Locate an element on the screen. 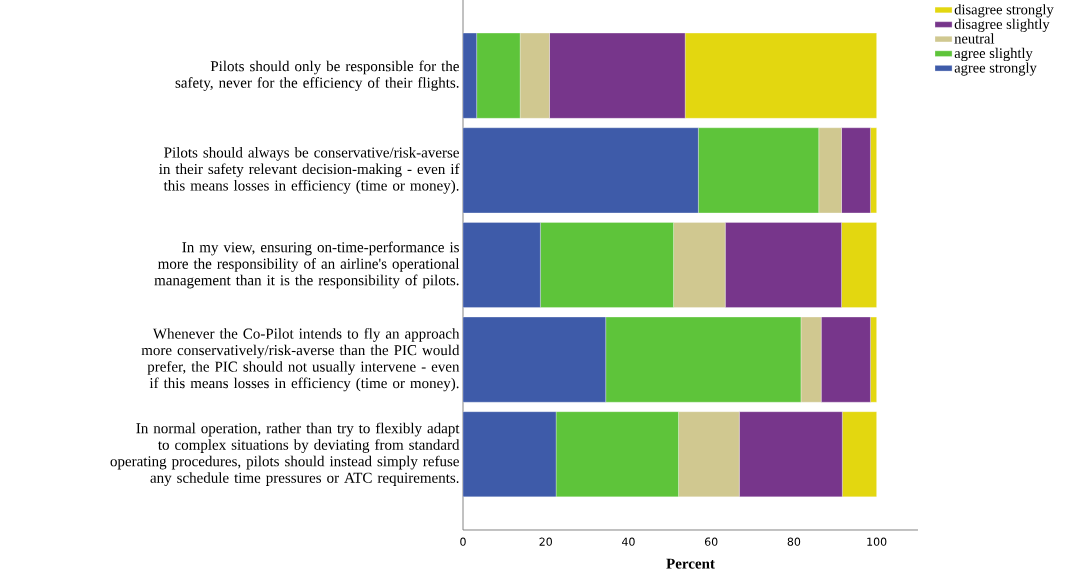  x-axis-title: Percent is located at coordinates (690, 563).